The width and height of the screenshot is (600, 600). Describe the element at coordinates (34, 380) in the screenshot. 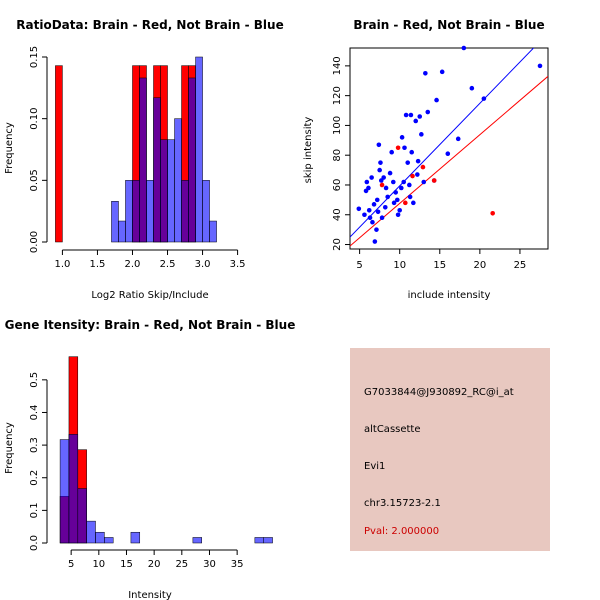

I see `gene-y-tick-label: 0.5` at that location.